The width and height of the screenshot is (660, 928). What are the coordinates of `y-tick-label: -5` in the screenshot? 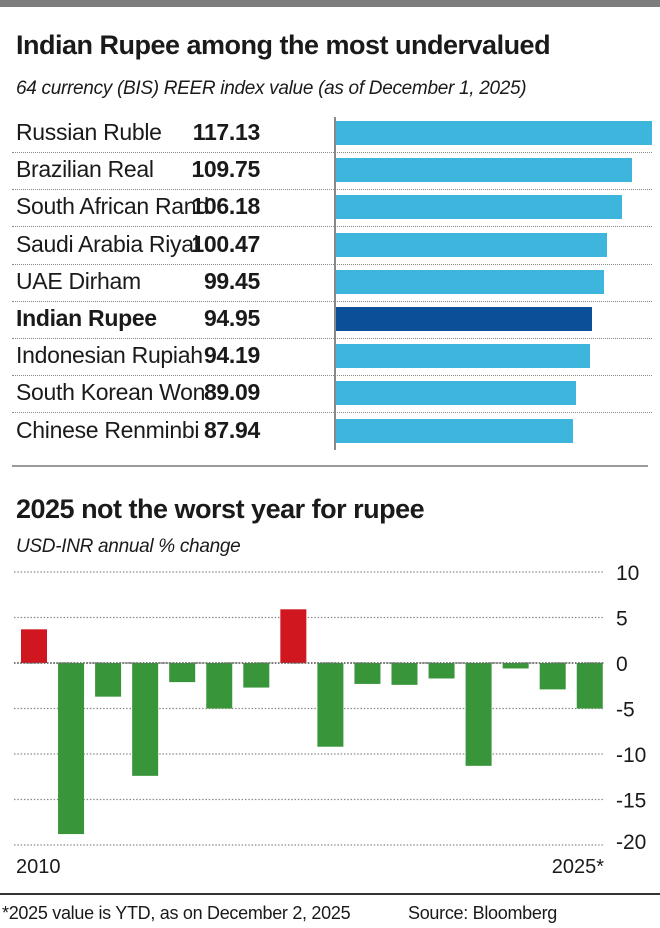 It's located at (625, 710).